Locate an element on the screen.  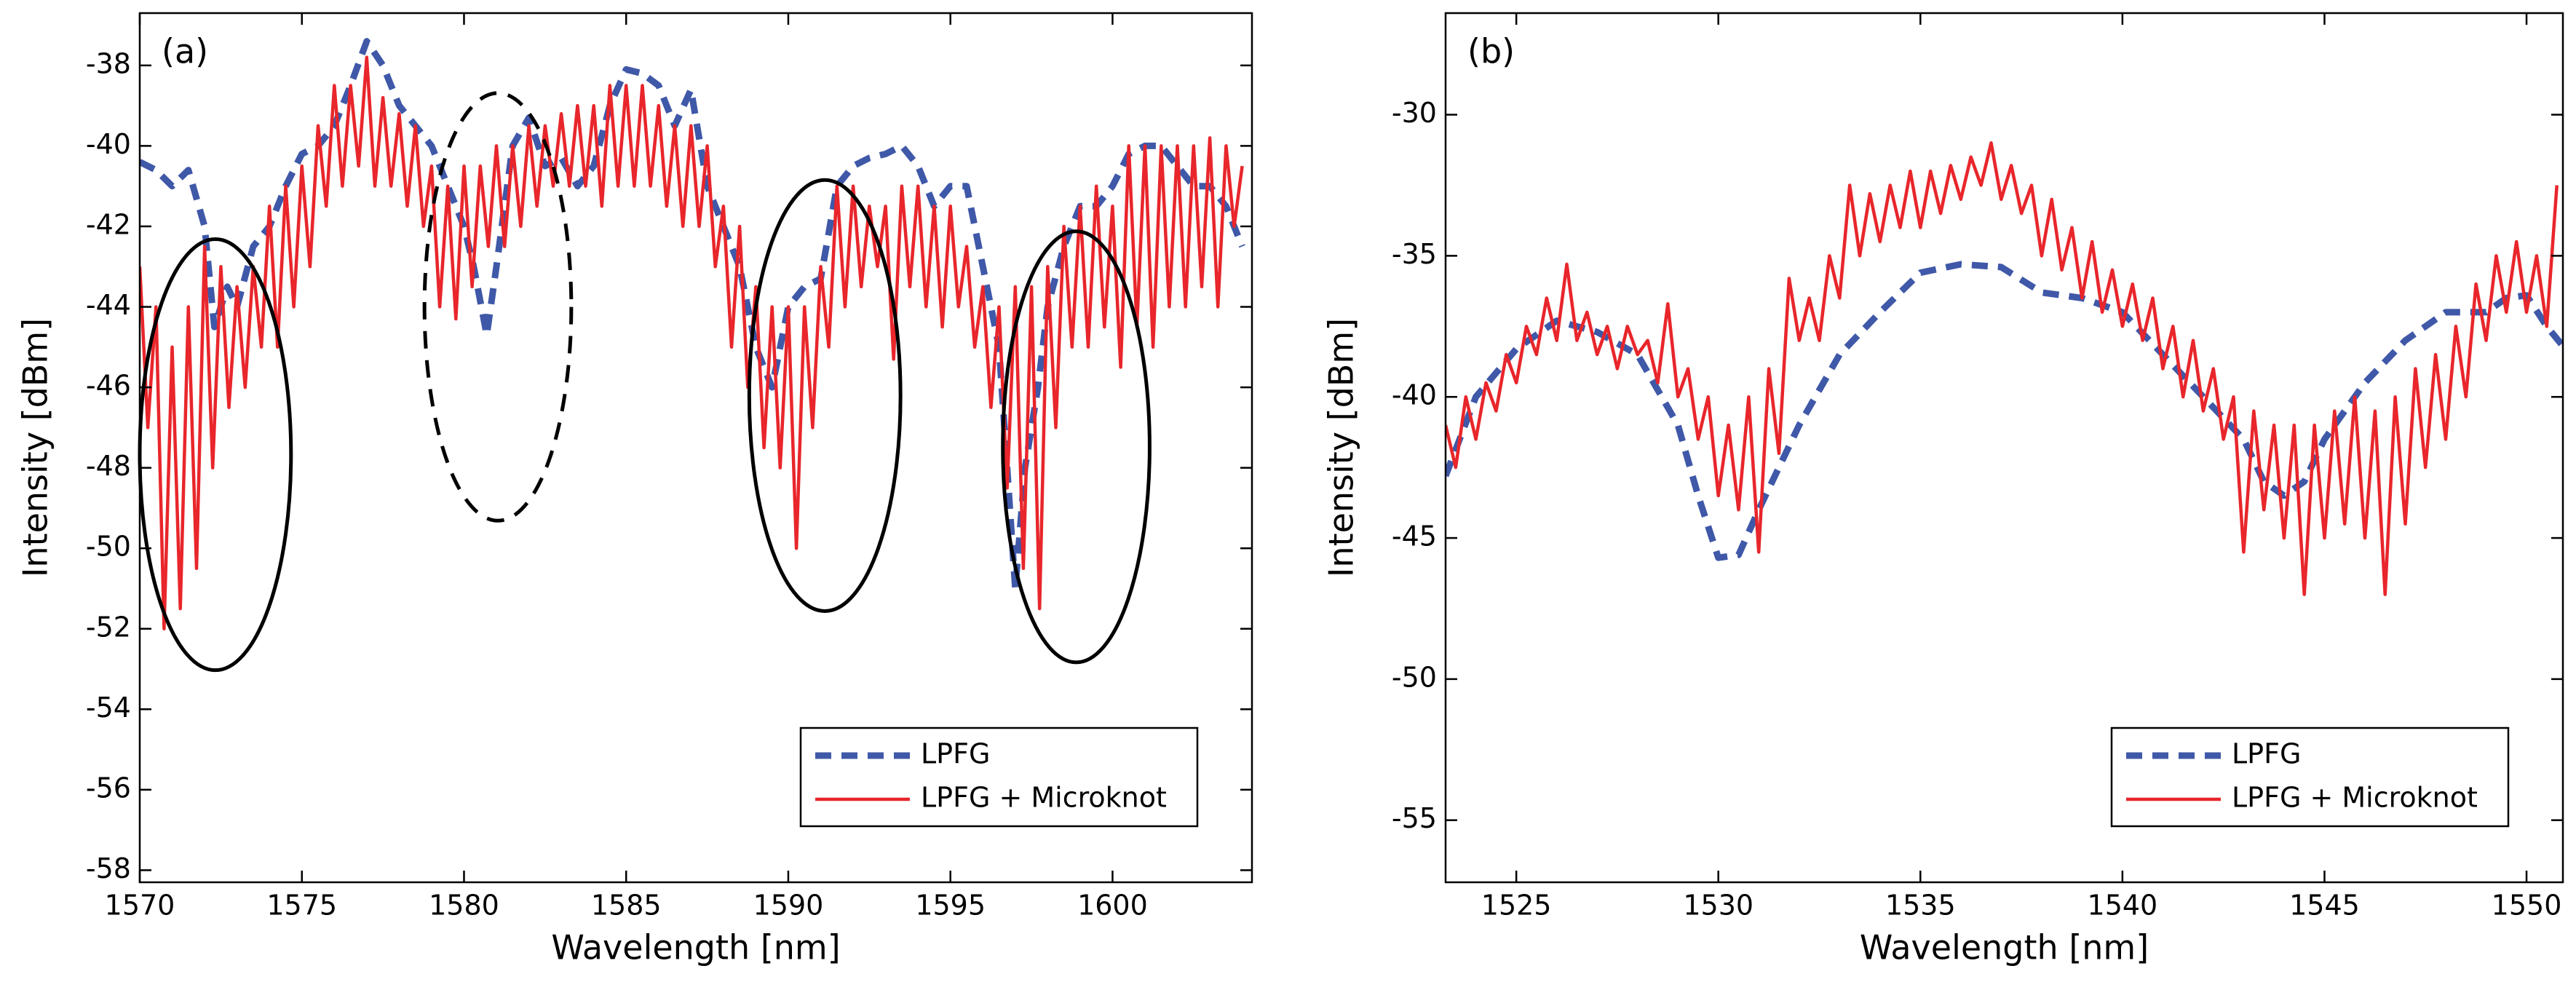
x-tick-label: 1540 is located at coordinates (2123, 906).